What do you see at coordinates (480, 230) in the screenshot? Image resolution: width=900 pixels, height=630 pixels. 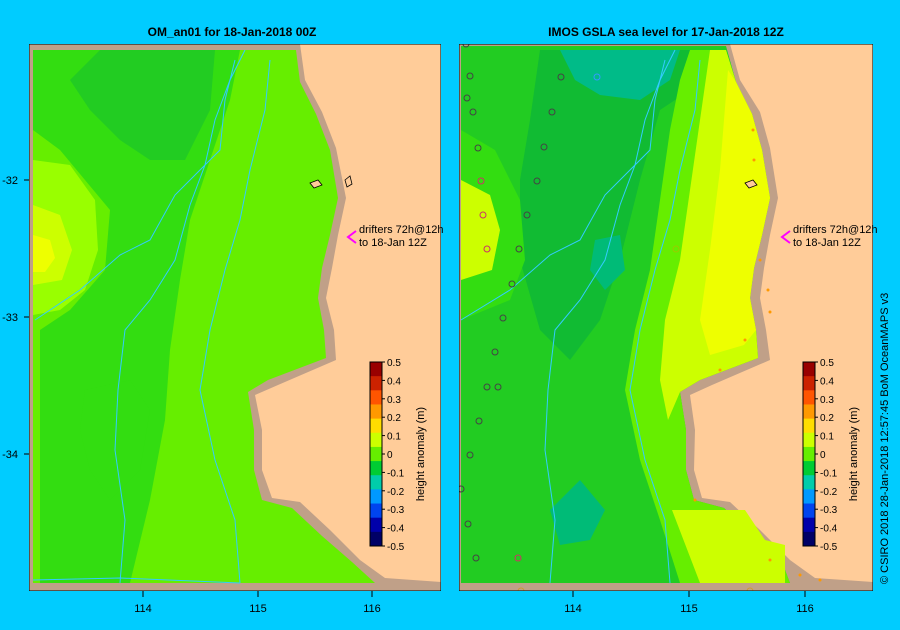 I see `right-west-yellow-anomaly` at bounding box center [480, 230].